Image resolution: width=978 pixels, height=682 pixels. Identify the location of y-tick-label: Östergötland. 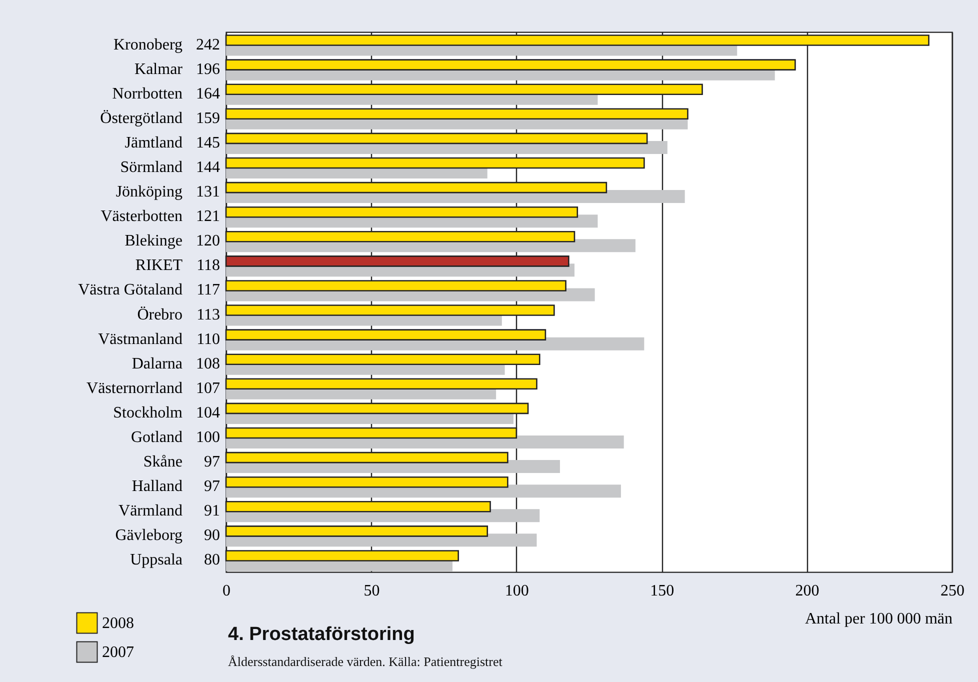
(141, 118).